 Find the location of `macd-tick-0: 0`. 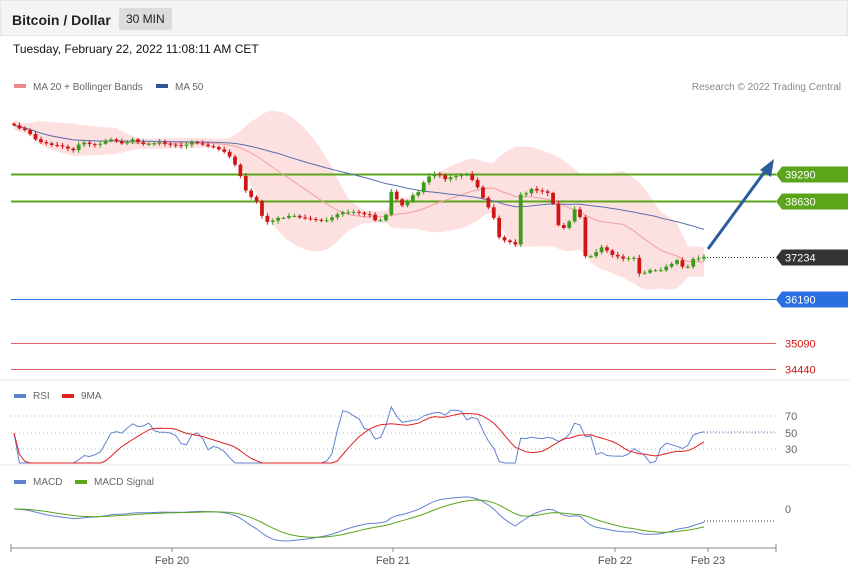

macd-tick-0: 0 is located at coordinates (788, 510).